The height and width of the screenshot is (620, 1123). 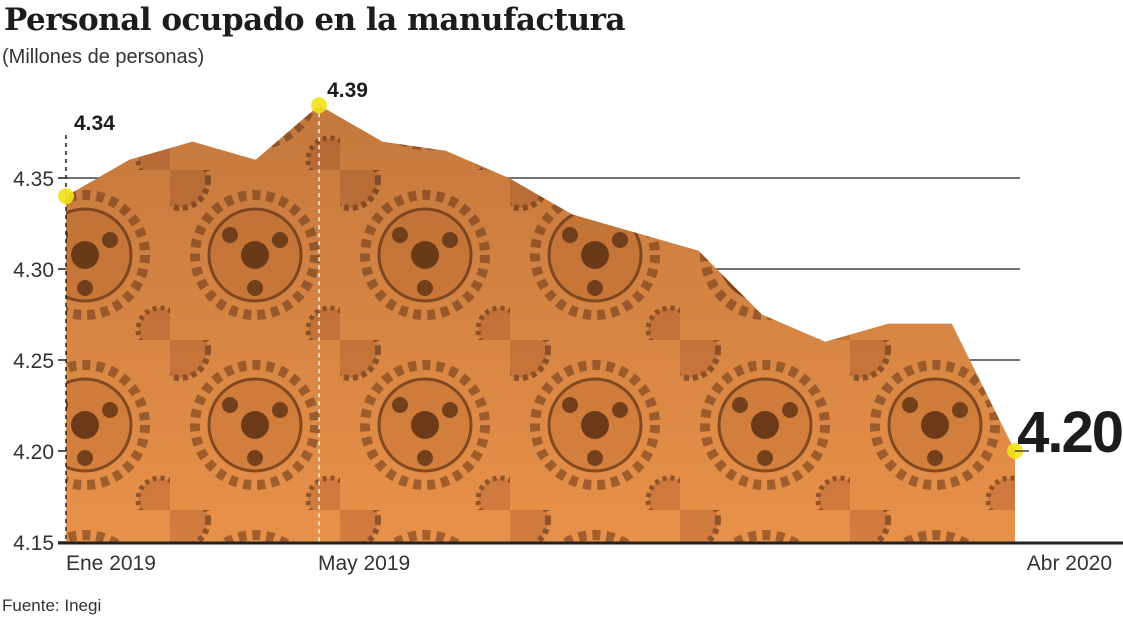 What do you see at coordinates (1069, 563) in the screenshot?
I see `x-tick-label: Abr 2020` at bounding box center [1069, 563].